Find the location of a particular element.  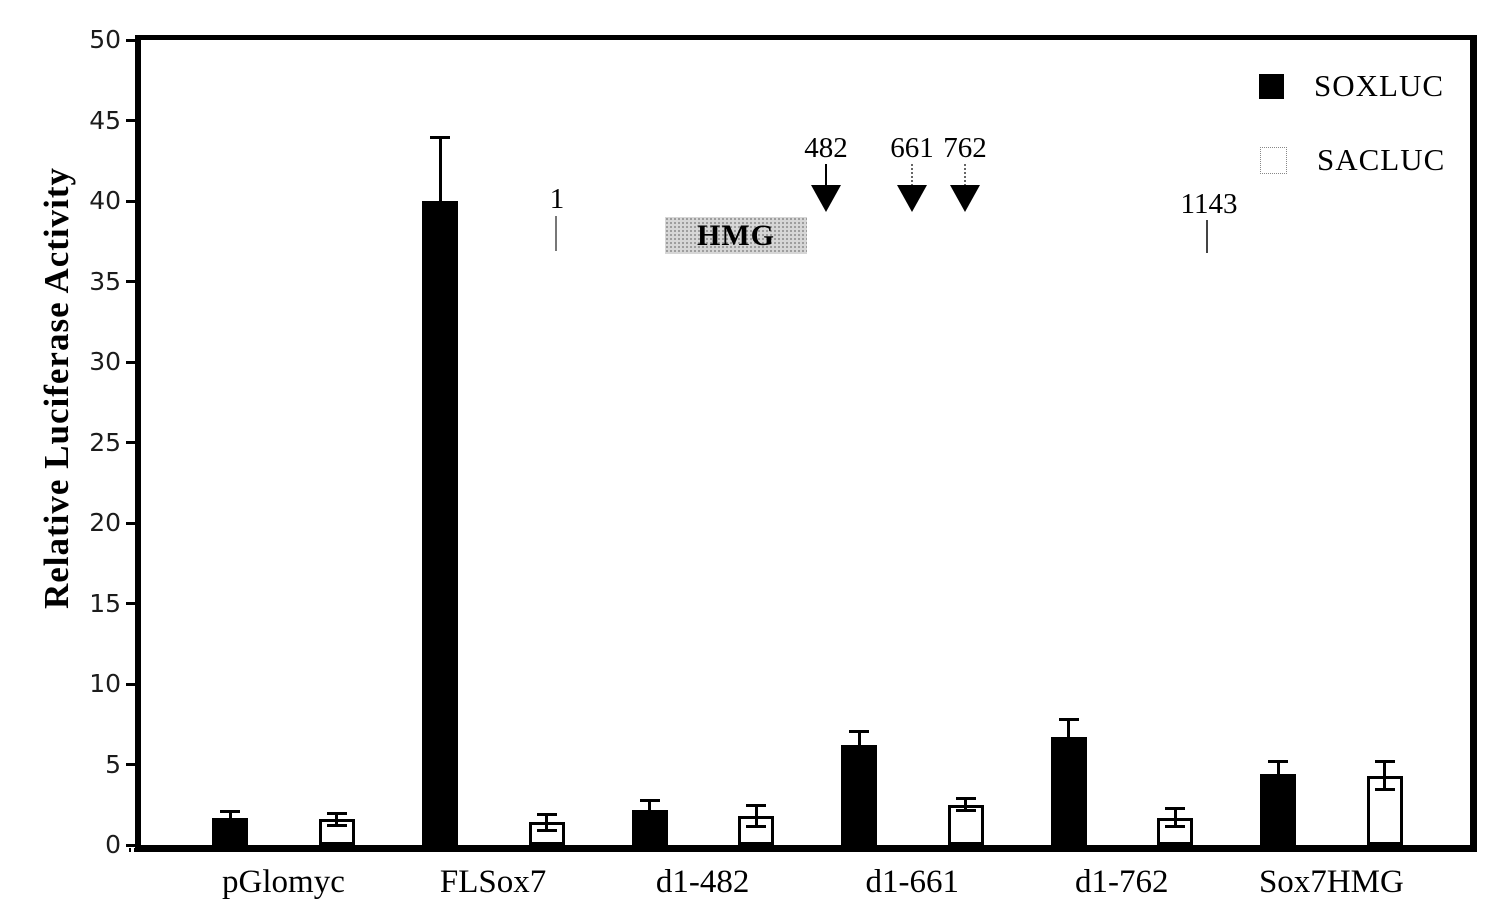

legend-label-sacluc: SACLUC is located at coordinates (1381, 159).